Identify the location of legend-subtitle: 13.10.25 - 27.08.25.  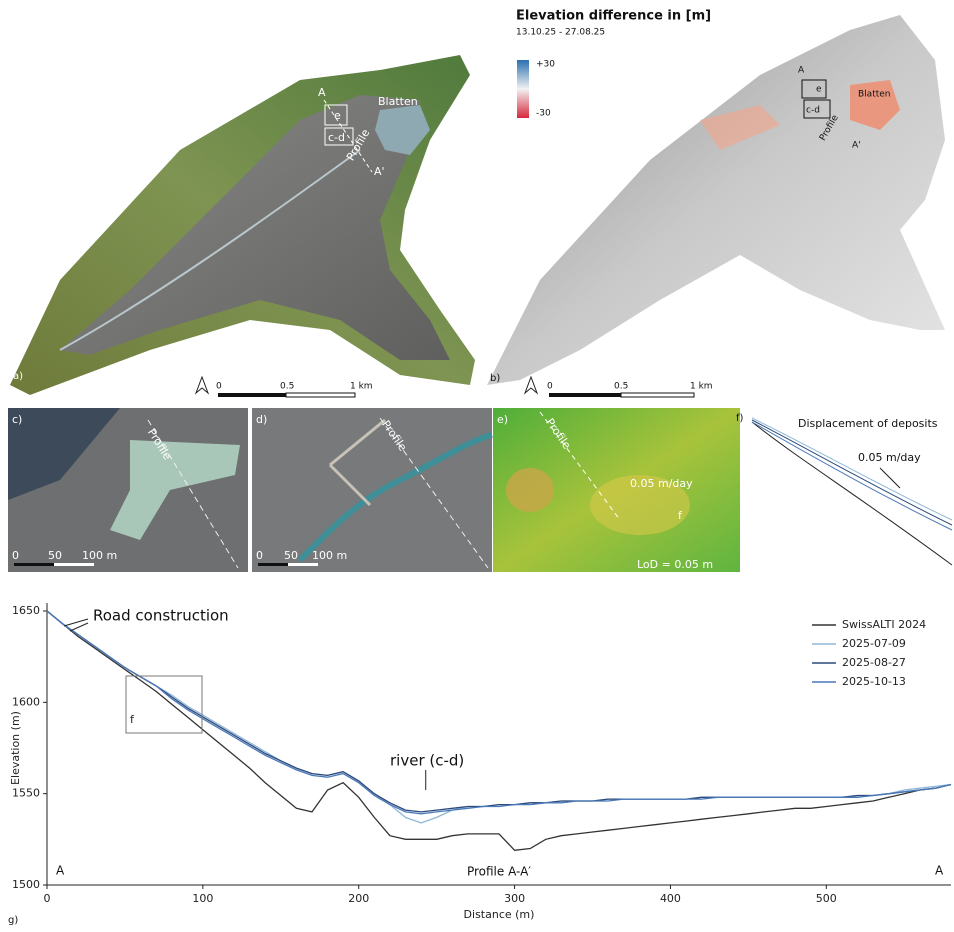
(560, 33).